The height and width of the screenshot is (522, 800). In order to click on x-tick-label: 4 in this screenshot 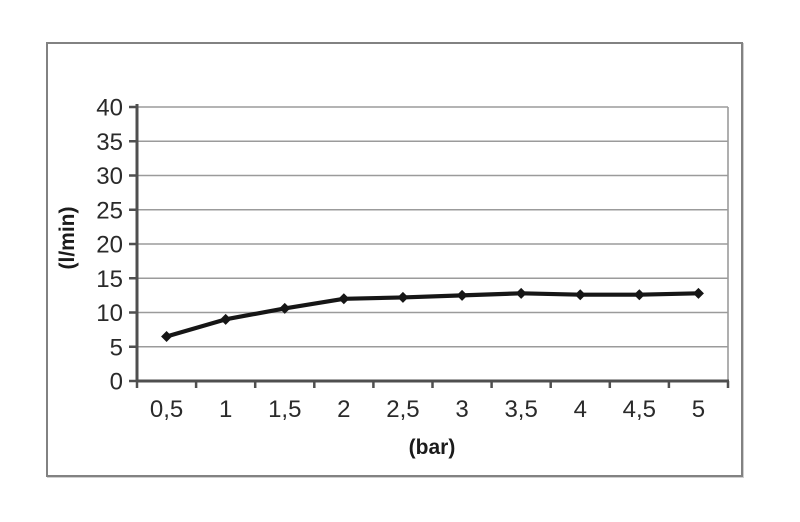, I will do `click(580, 409)`.